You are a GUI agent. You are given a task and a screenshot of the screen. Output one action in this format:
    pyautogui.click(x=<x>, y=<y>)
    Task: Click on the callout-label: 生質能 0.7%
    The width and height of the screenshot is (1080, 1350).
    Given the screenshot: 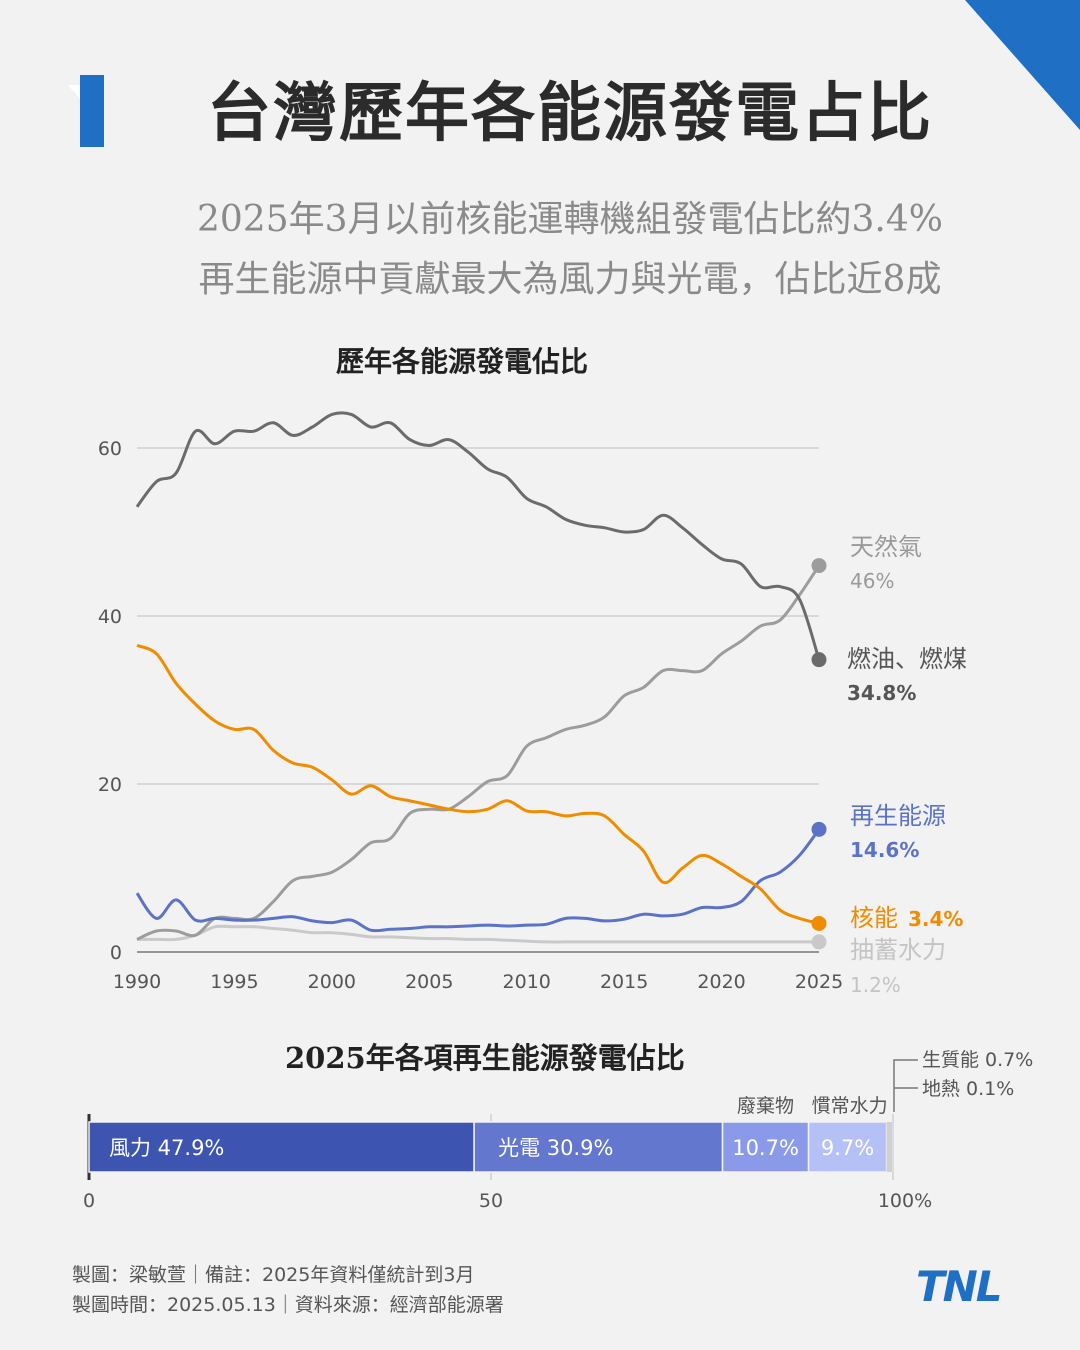 What is the action you would take?
    pyautogui.click(x=977, y=1060)
    